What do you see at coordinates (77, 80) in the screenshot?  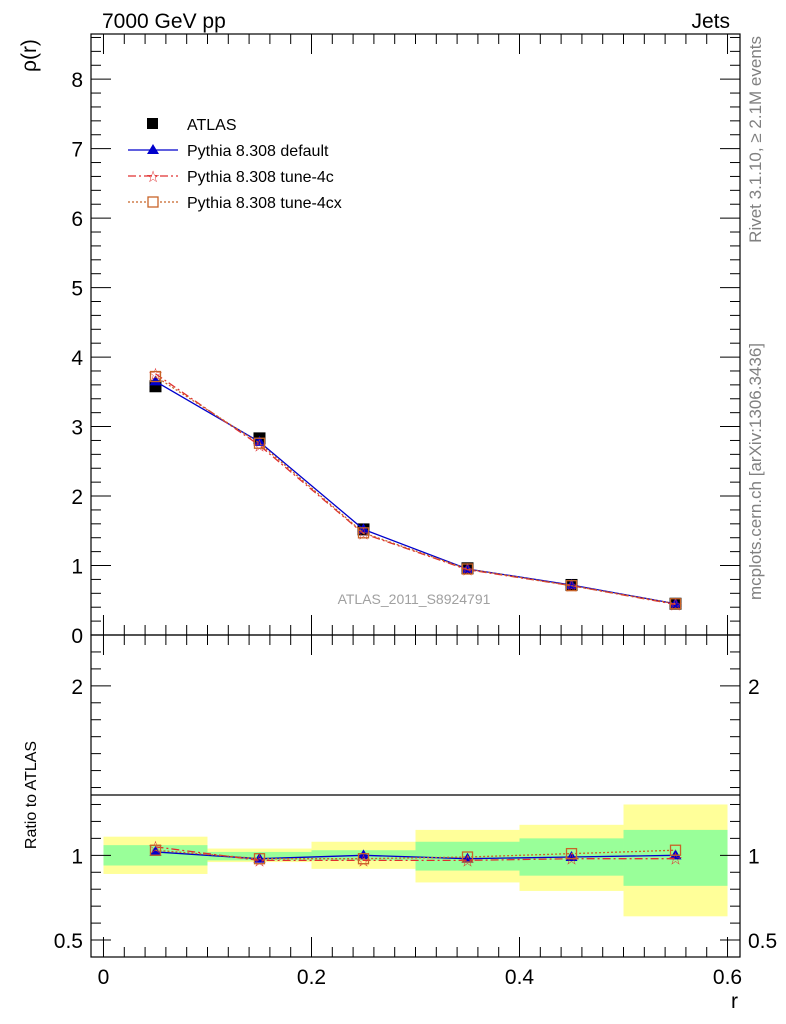 I see `main-ytick-label: 8` at bounding box center [77, 80].